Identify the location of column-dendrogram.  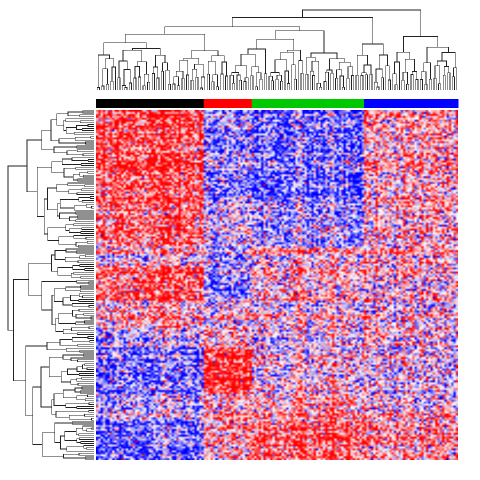
(277, 49).